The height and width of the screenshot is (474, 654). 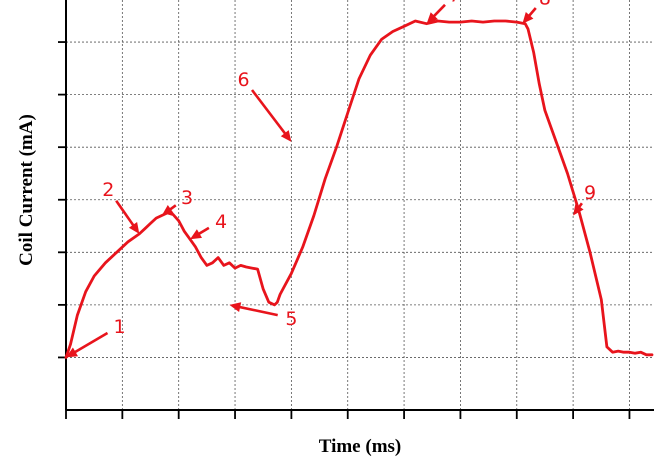 I want to click on annotation-label: 5, so click(x=291, y=319).